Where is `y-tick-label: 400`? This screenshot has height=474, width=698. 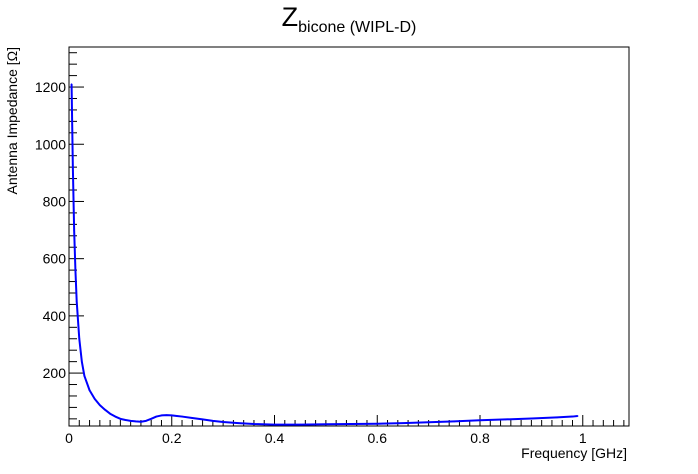
y-tick-label: 400 is located at coordinates (55, 316).